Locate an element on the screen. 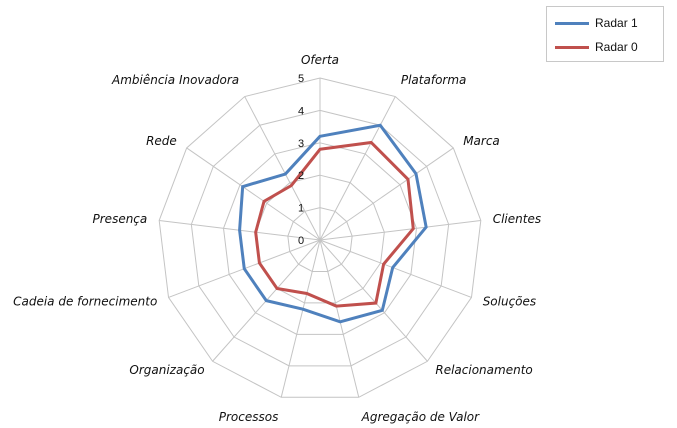 The width and height of the screenshot is (677, 428). category-label-3: Clientes is located at coordinates (517, 219).